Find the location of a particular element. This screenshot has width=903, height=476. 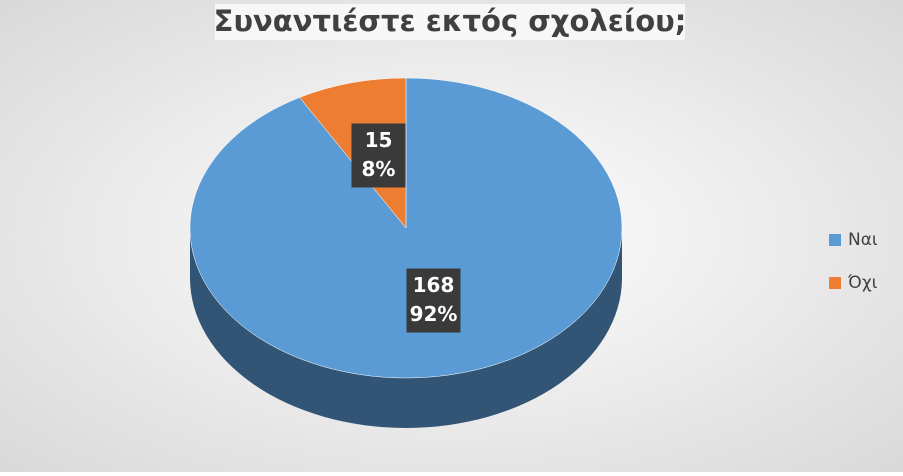

data-label: 158% is located at coordinates (378, 155).